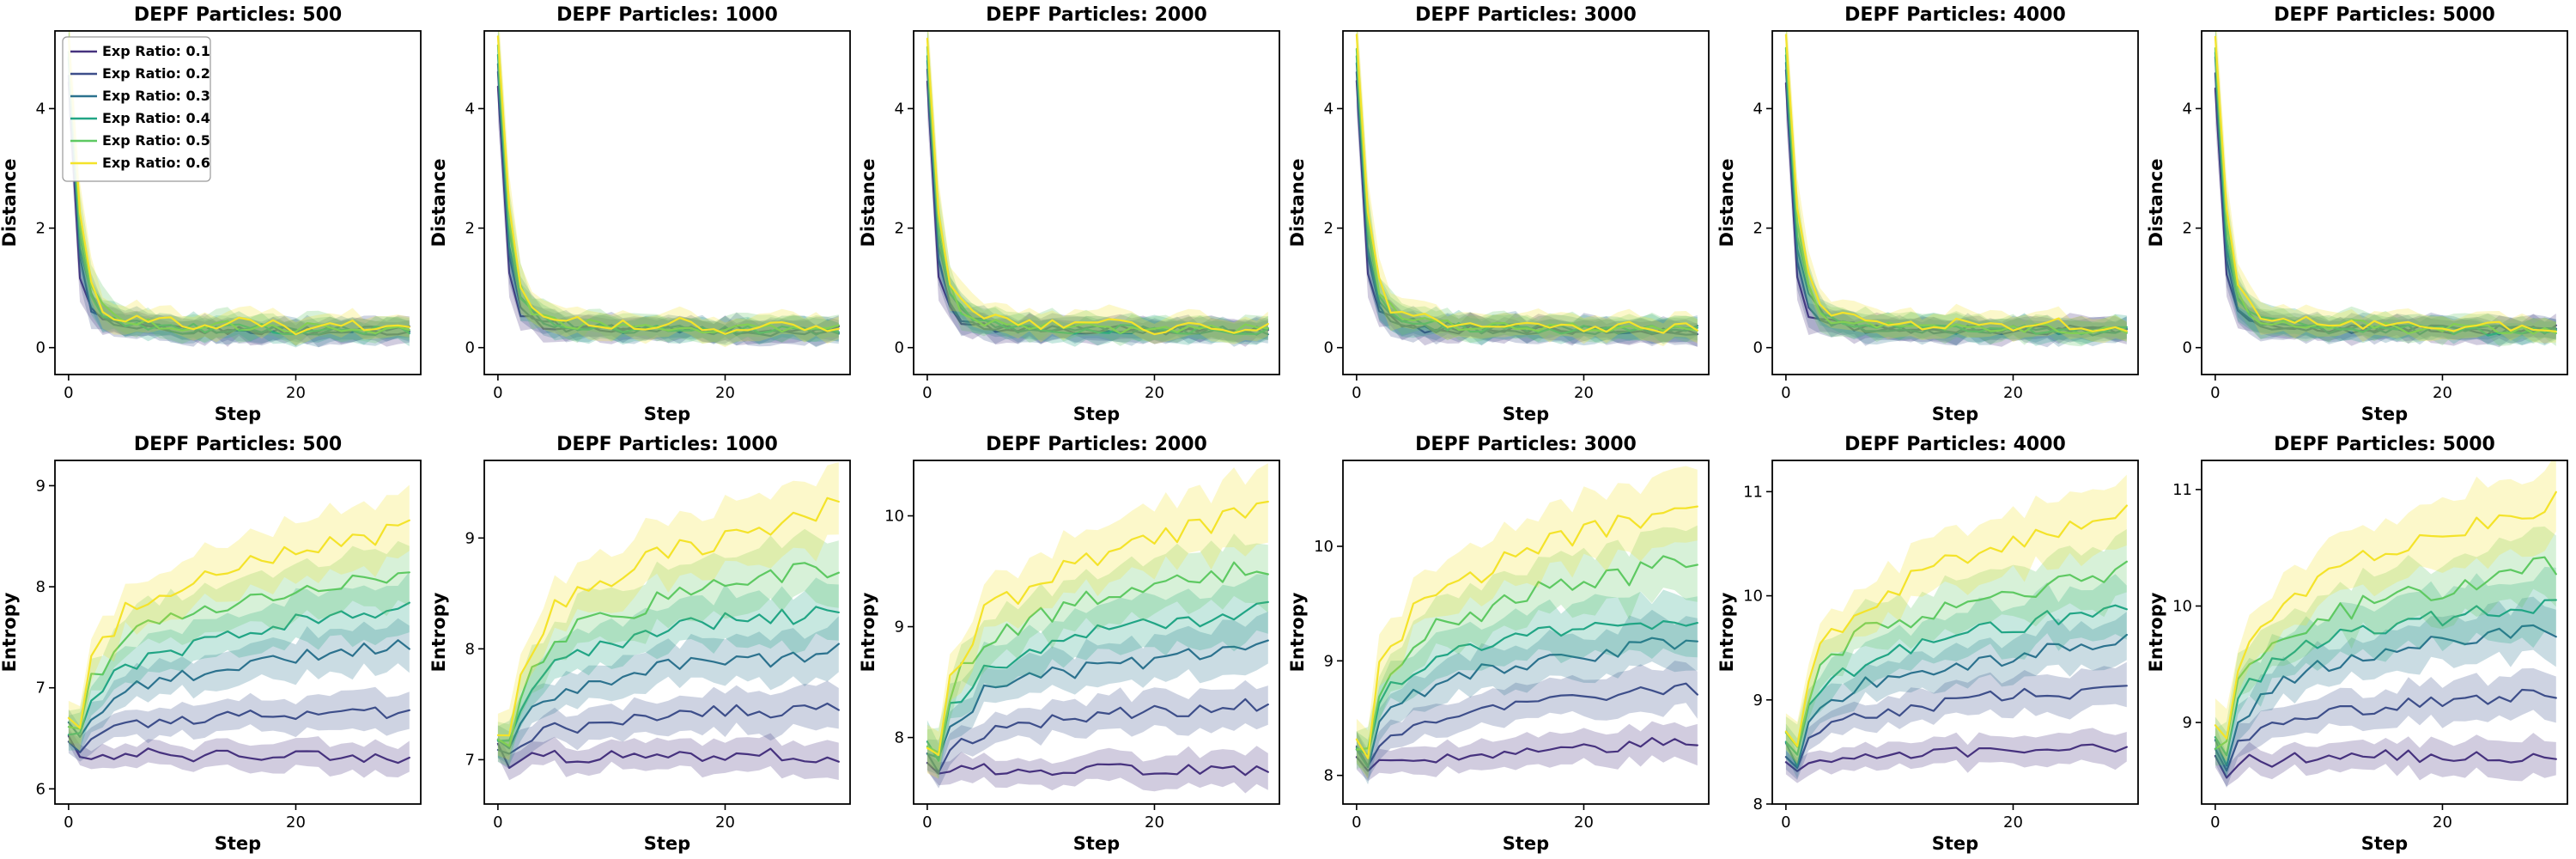  I want to click on chart-panel-distance-1000: DEPF Particles: 1000 Distance Step 0 2 4 0 20, so click(644, 215).